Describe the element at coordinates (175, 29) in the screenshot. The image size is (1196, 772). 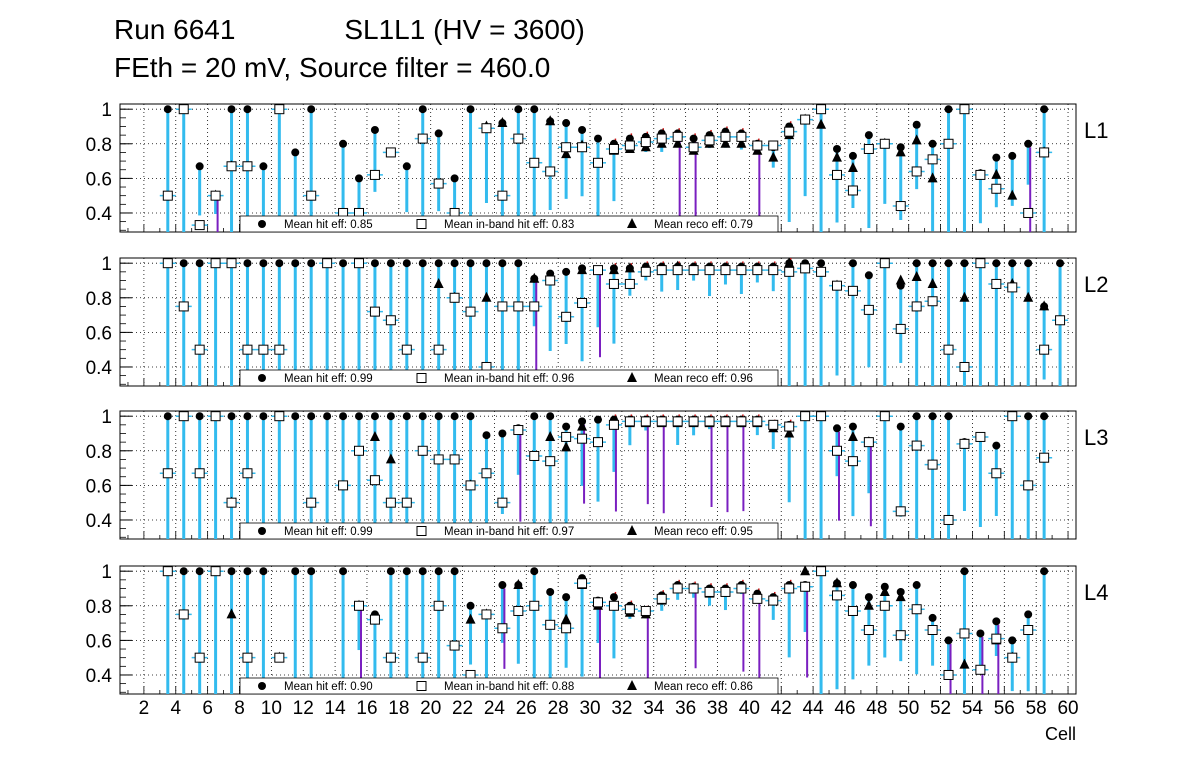
I see `run-number-label: Run 6641` at that location.